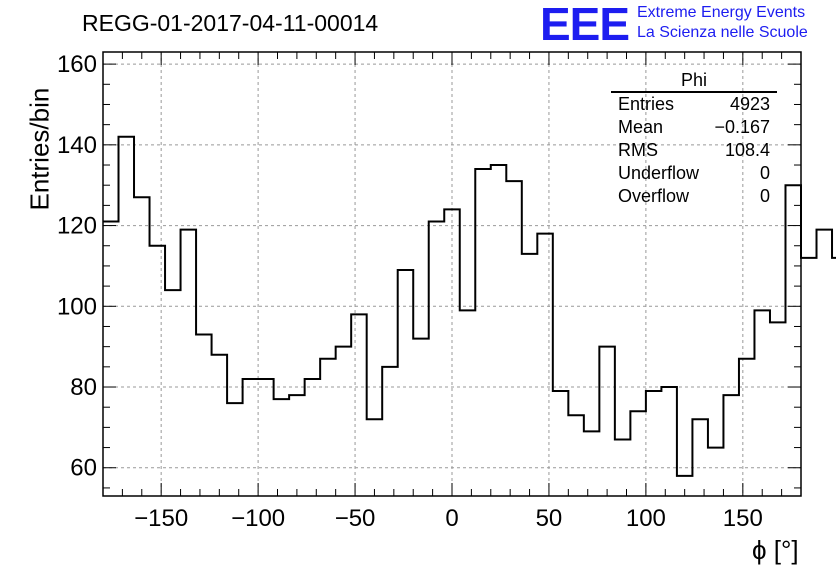 The image size is (836, 572). Describe the element at coordinates (654, 196) in the screenshot. I see `stats-label: Overflow` at that location.